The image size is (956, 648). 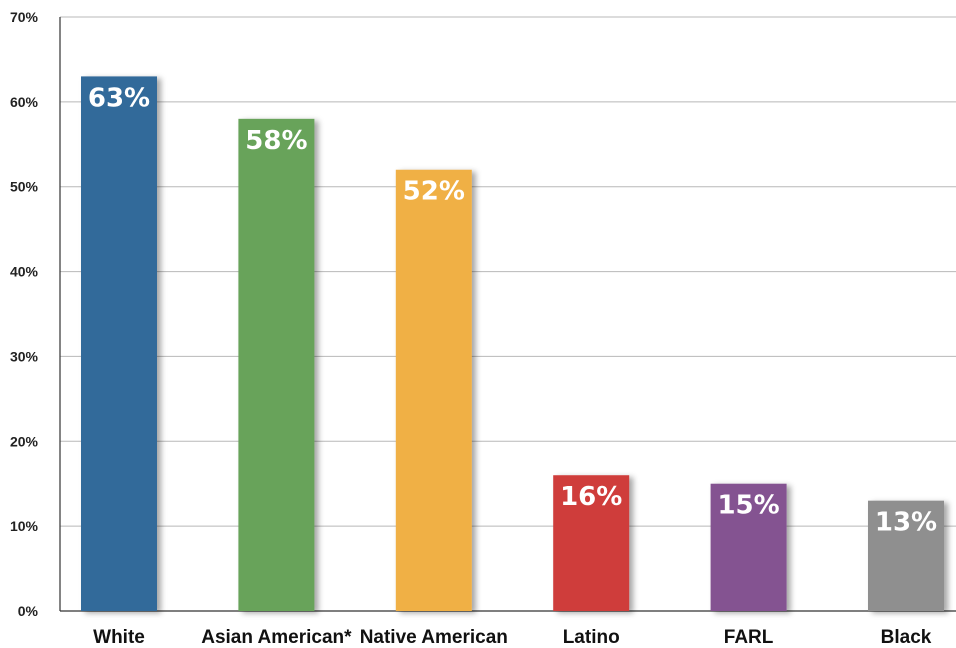 I want to click on y-tick-label: 40%, so click(x=24, y=272).